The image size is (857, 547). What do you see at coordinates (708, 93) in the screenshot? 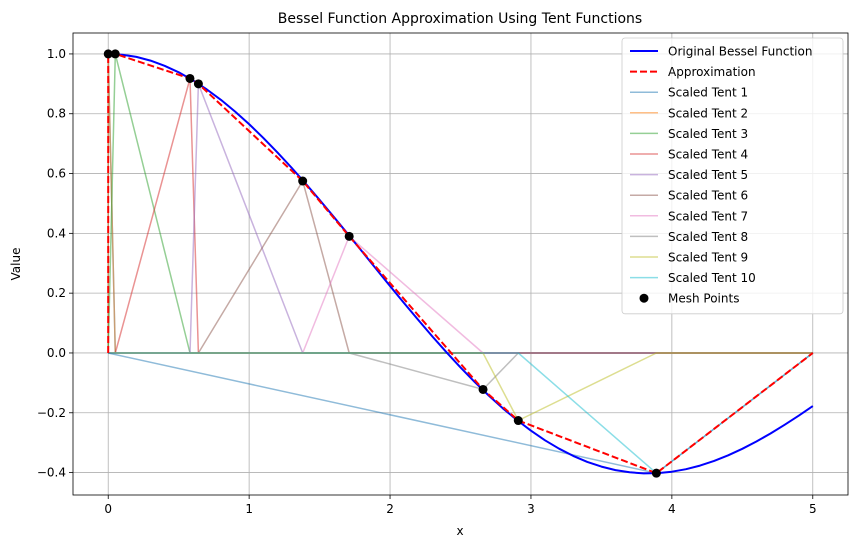
I see `legend-label: Scaled Tent 1` at bounding box center [708, 93].